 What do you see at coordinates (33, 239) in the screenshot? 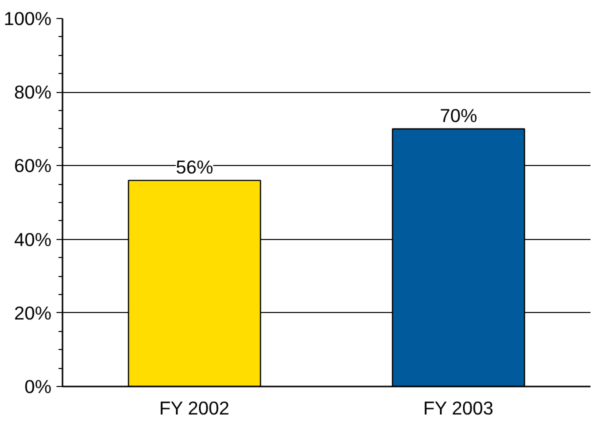
I see `y-tick-label: 40%` at bounding box center [33, 239].